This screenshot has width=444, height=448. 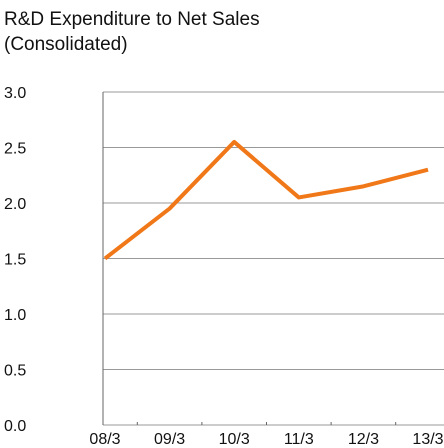 What do you see at coordinates (132, 19) in the screenshot?
I see `chart-title: R&D Expenditure to Net Sales` at bounding box center [132, 19].